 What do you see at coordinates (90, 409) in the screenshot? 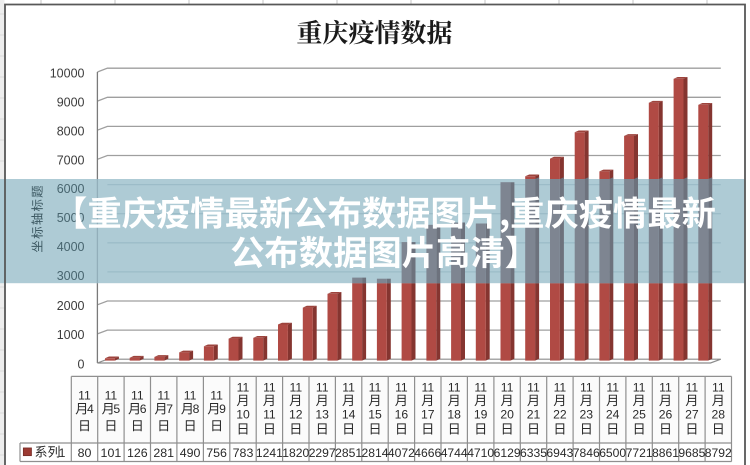
I see `svg-text: 4` at bounding box center [90, 409].